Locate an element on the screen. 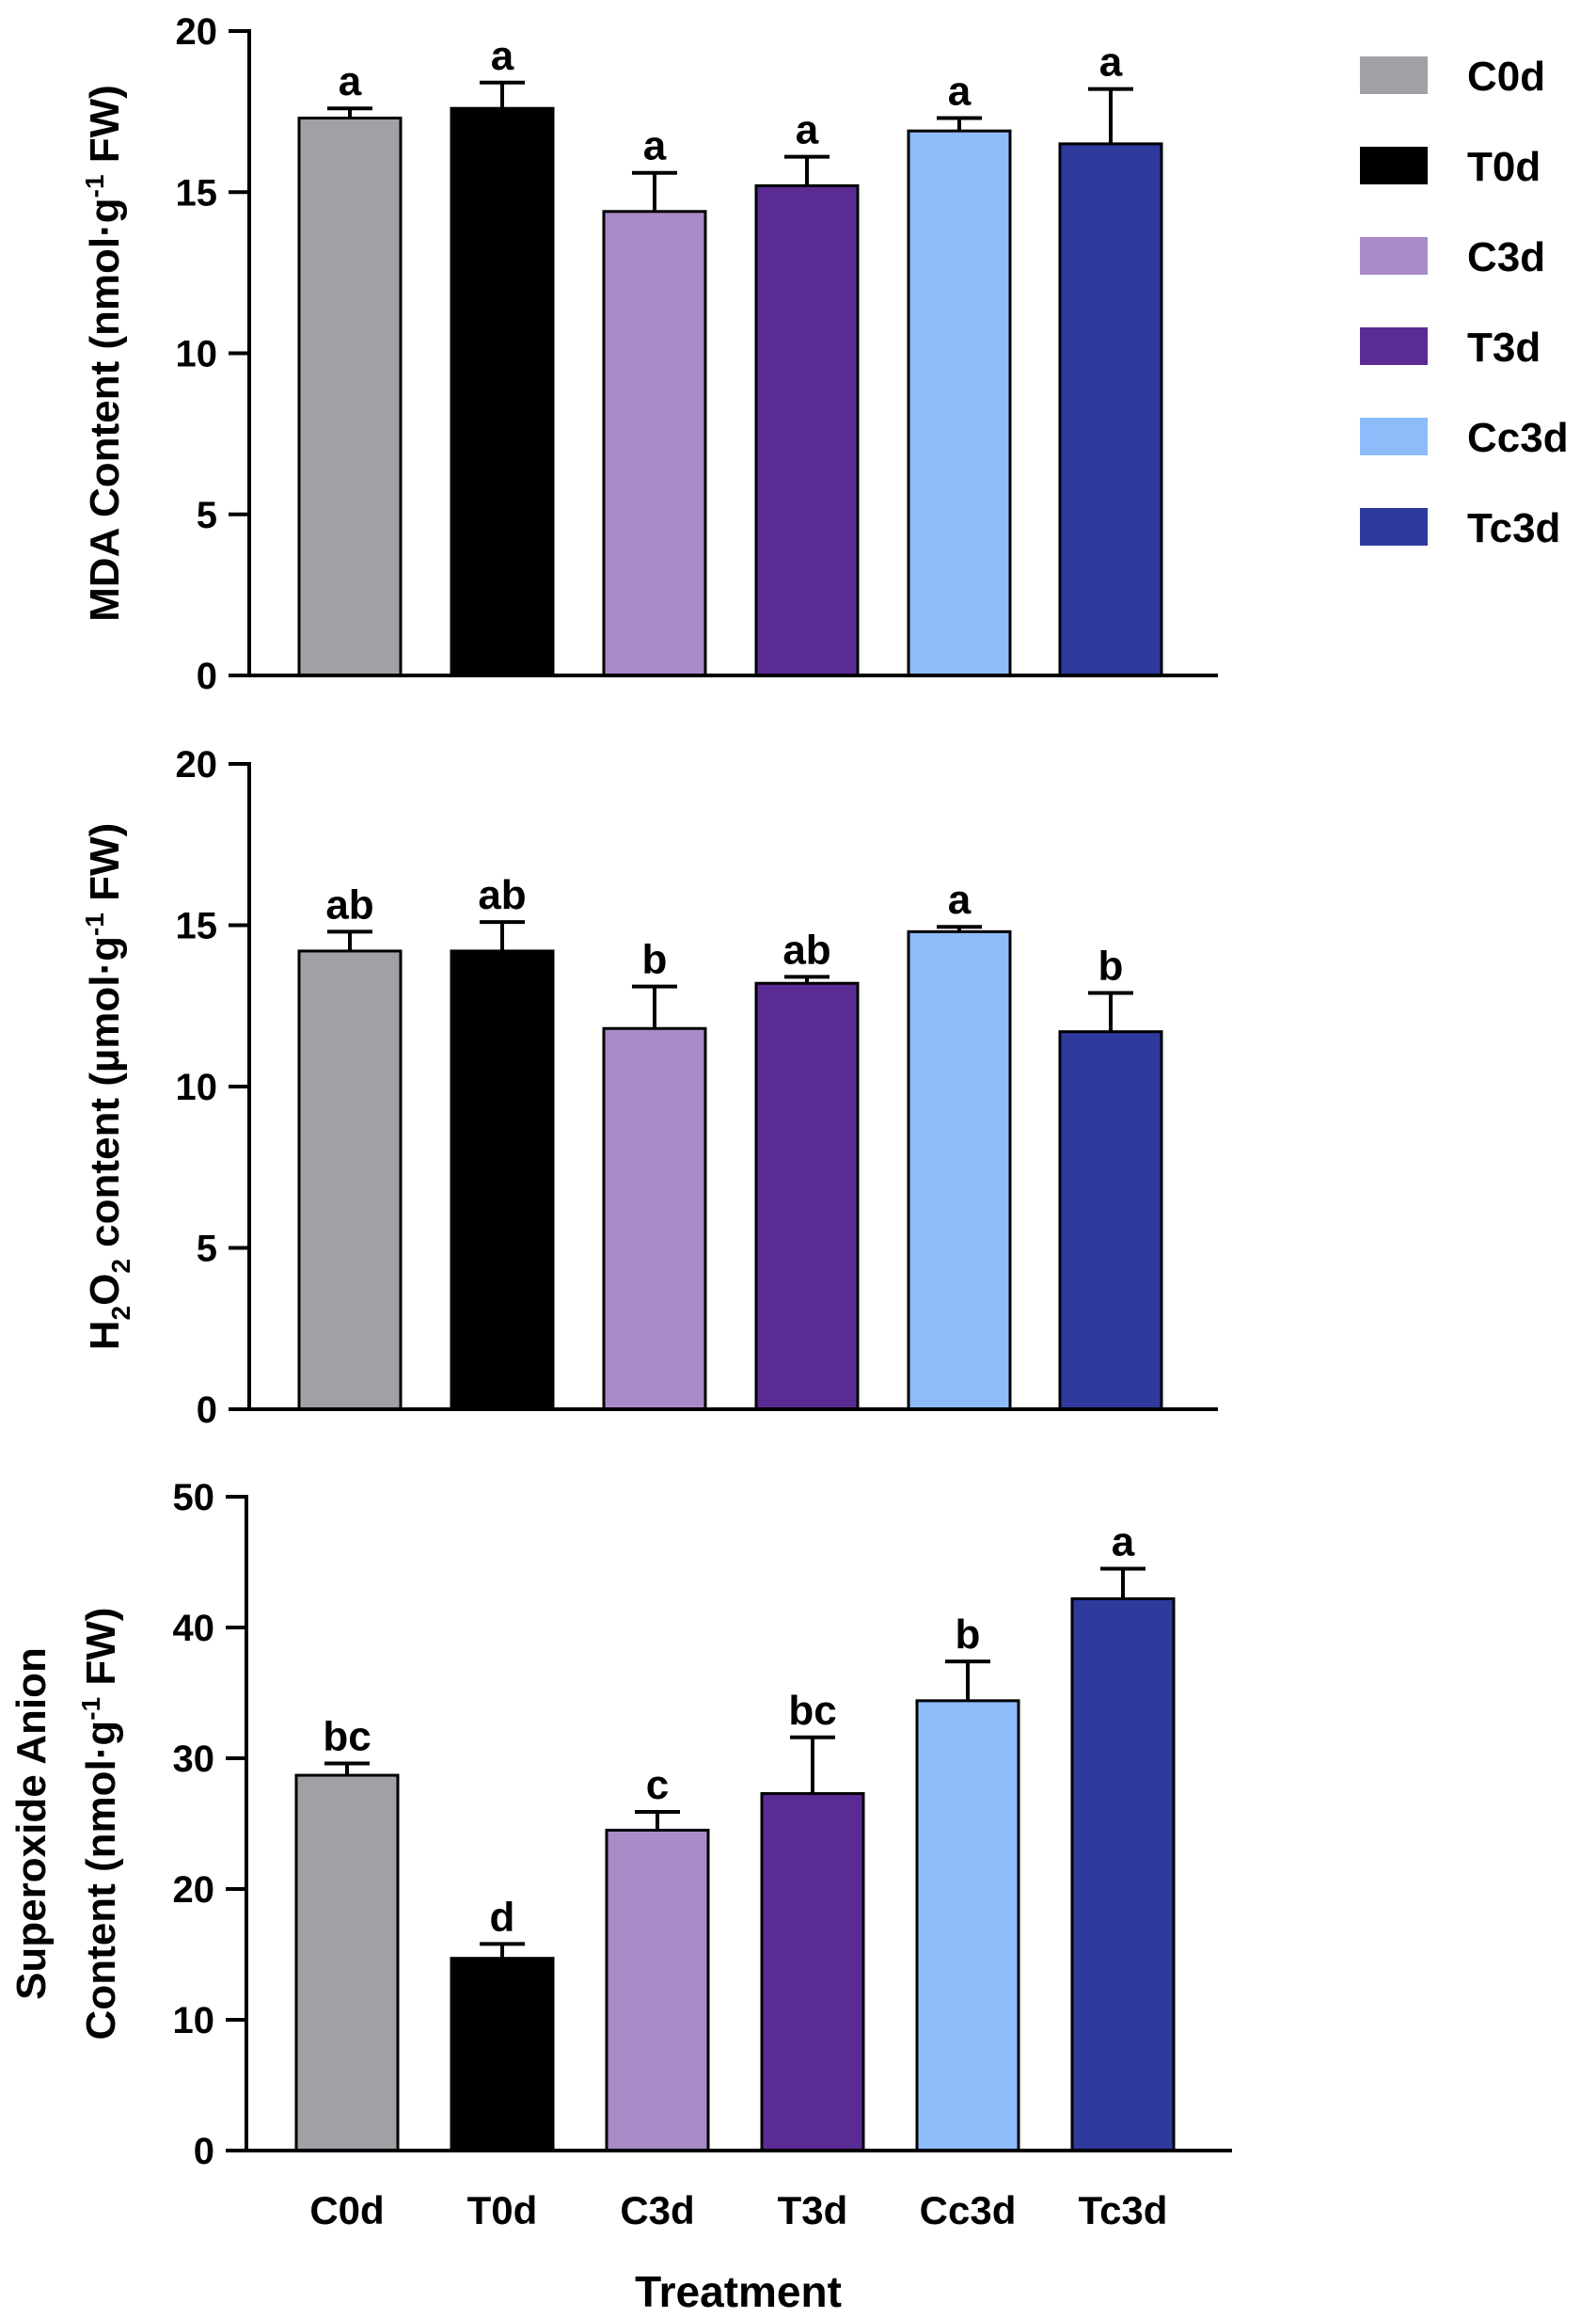 Image resolution: width=1596 pixels, height=2318 pixels. x-category-label: C3d is located at coordinates (657, 2210).